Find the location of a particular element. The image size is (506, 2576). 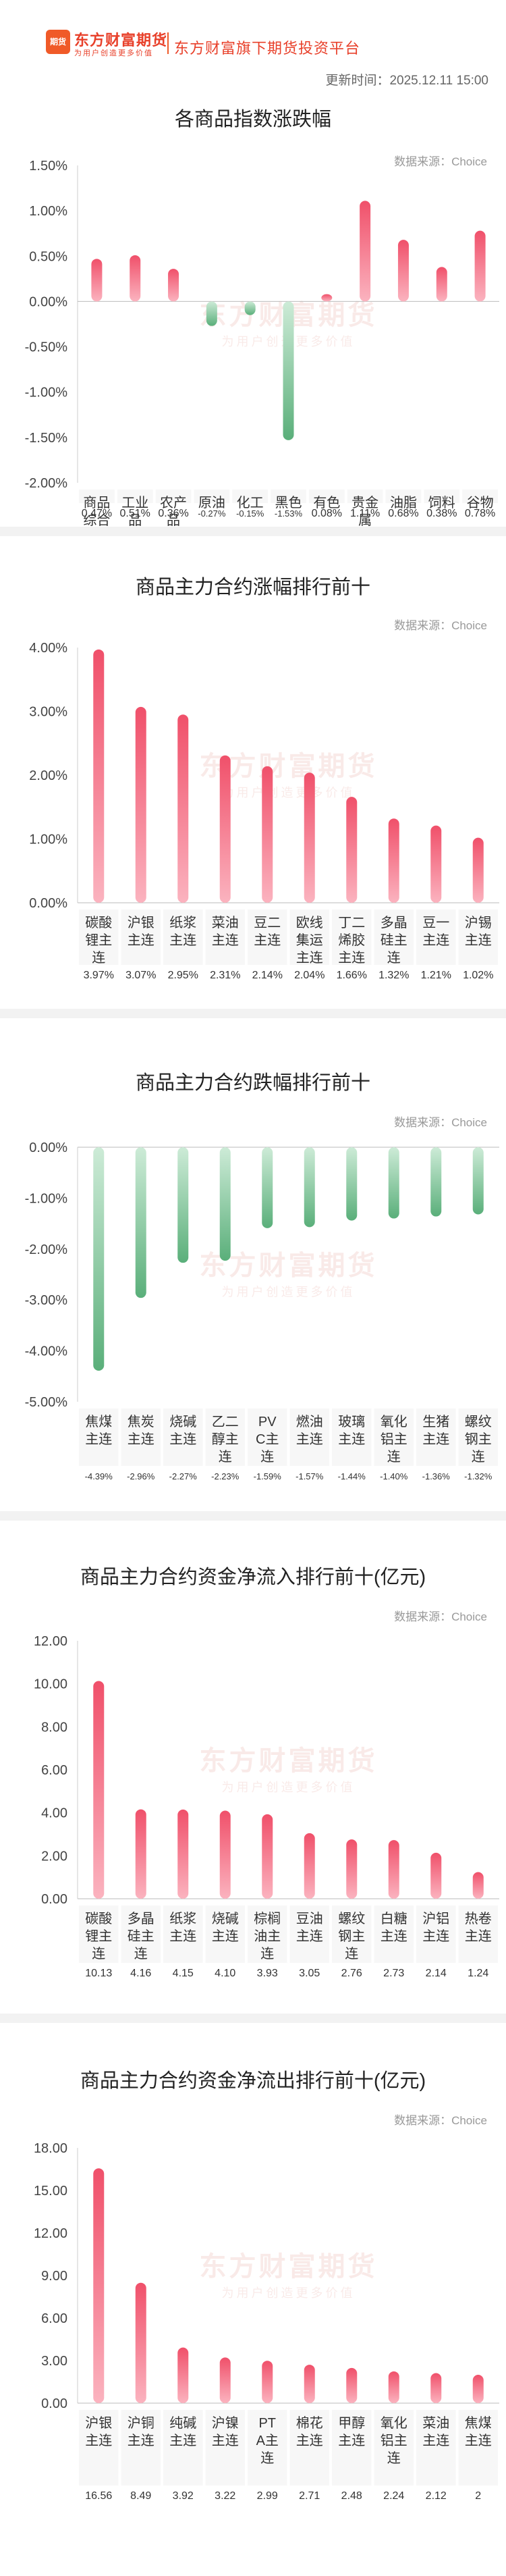

category-label: 焦煤 is located at coordinates (478, 2423).